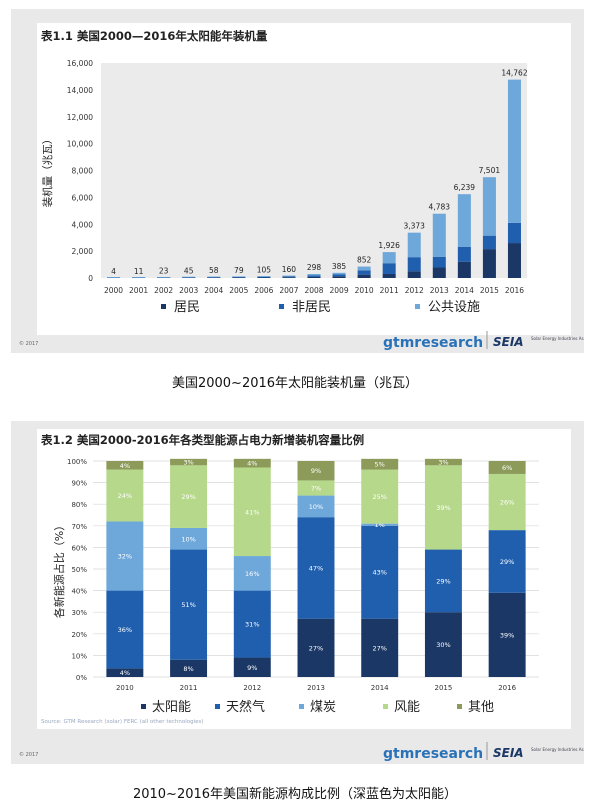  Describe the element at coordinates (163, 290) in the screenshot. I see `x-tick-label: 2002` at that location.